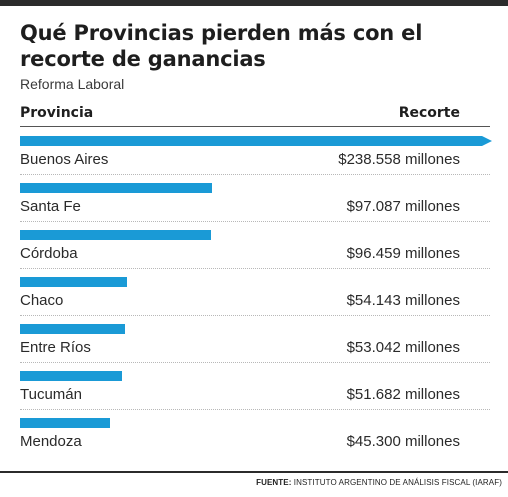  I want to click on bar-row: Entre Ríos $53.042 millones, so click(255, 347).